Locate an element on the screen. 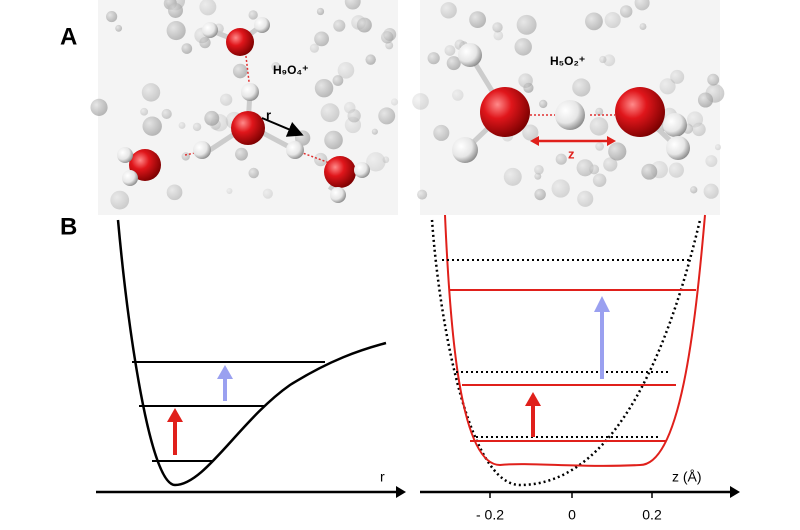 The image size is (800, 530). coordinate-label: r is located at coordinates (268, 114).